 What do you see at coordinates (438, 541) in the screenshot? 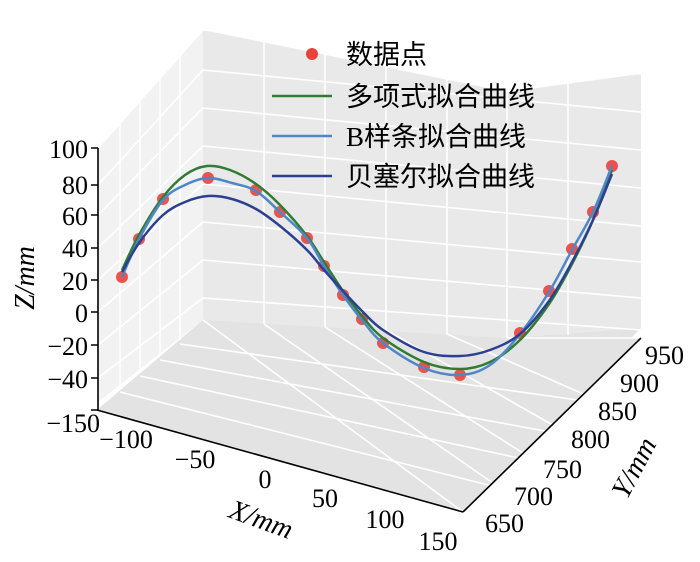
I see `x-tick-label: 150` at bounding box center [438, 541].